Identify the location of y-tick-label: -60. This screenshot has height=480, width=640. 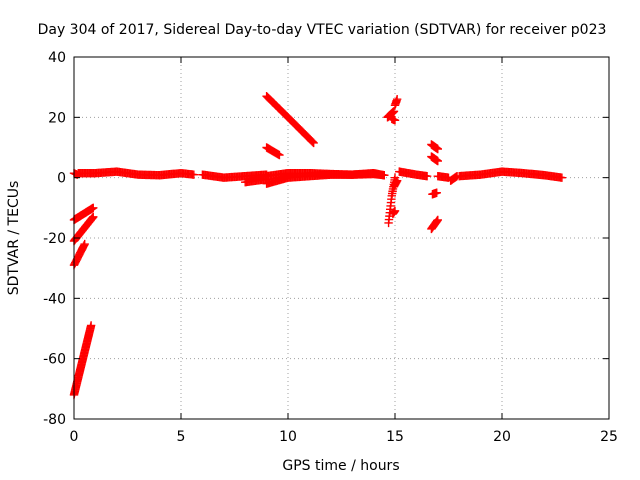
(54, 360).